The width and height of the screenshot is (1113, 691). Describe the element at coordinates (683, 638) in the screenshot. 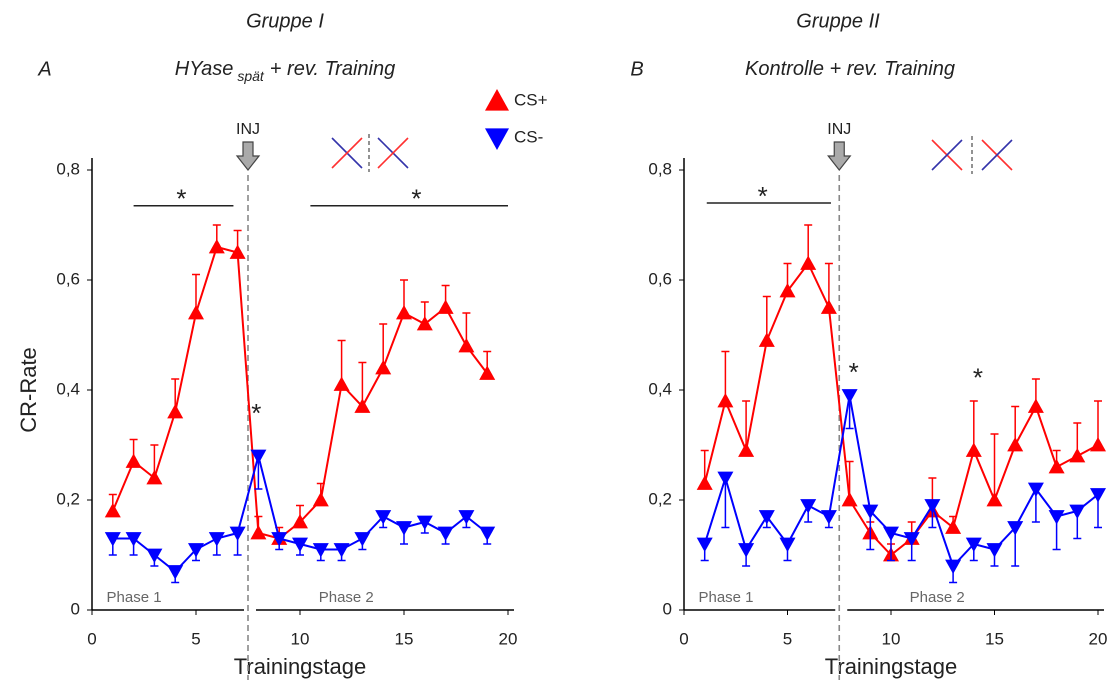

I see `x-tick-label: 0` at that location.